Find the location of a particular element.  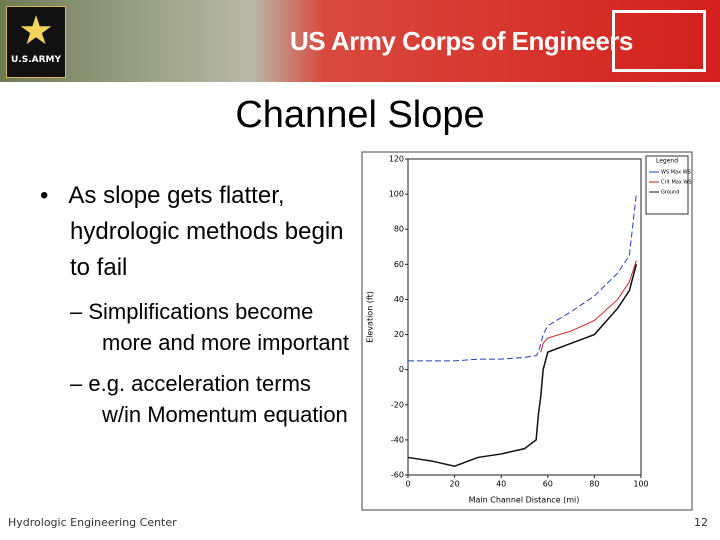

footer: Hydrologic Engineering Center is located at coordinates (92, 522).